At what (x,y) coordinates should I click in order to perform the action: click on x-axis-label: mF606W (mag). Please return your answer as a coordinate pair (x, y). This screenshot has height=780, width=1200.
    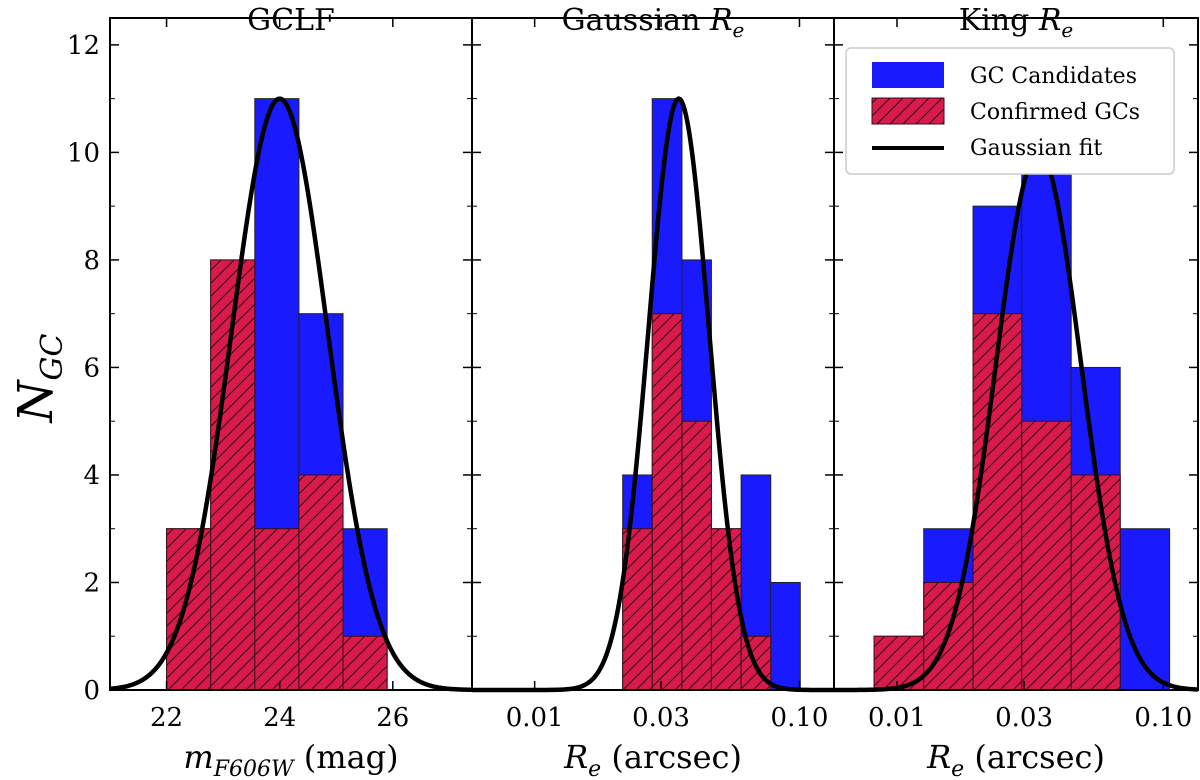
    Looking at the image, I should click on (290, 759).